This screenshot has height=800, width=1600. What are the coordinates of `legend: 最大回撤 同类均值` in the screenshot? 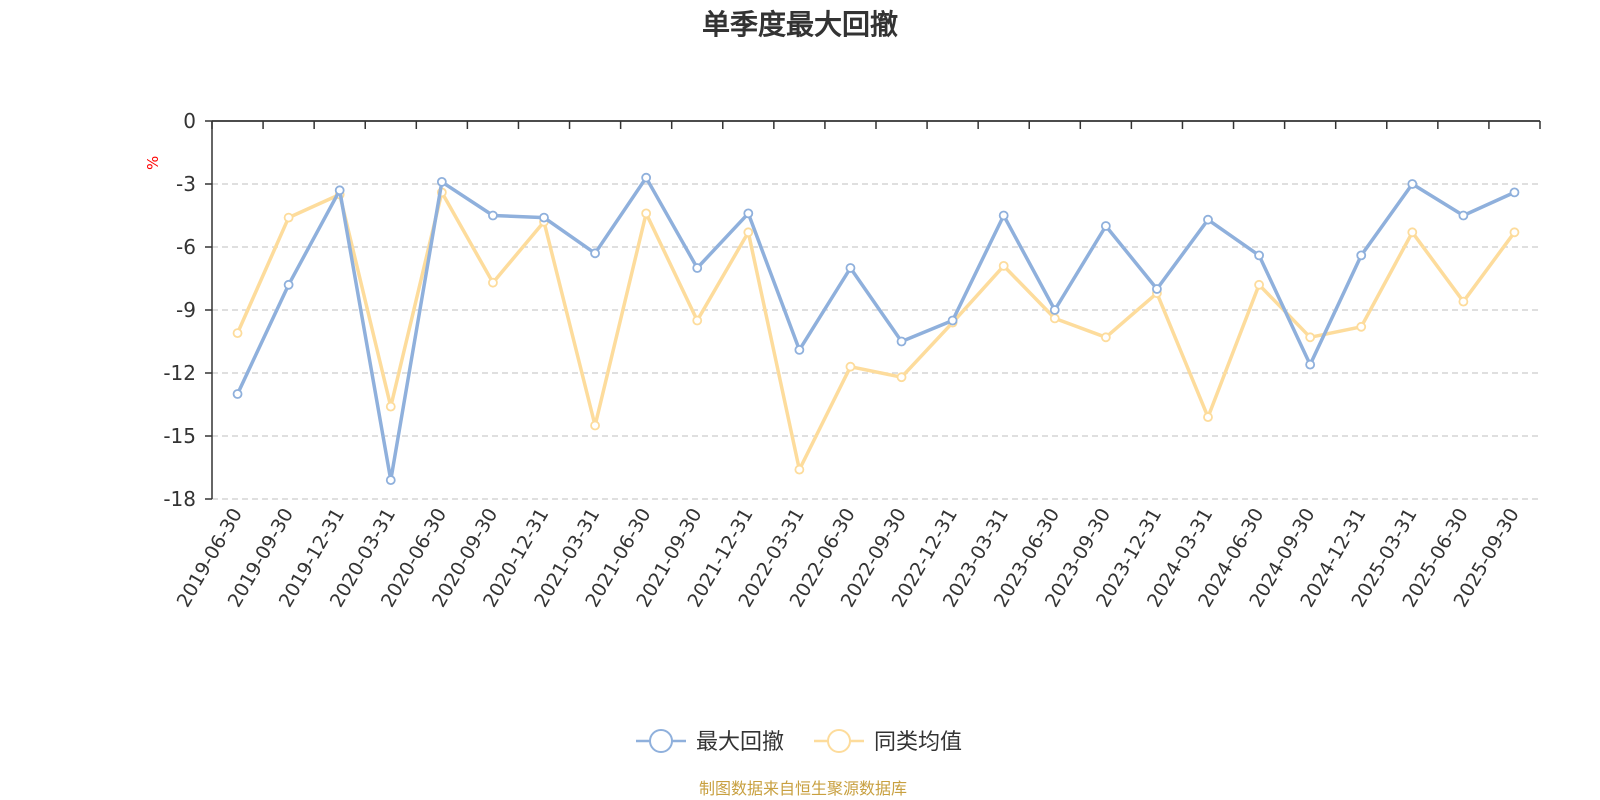 It's located at (799, 742).